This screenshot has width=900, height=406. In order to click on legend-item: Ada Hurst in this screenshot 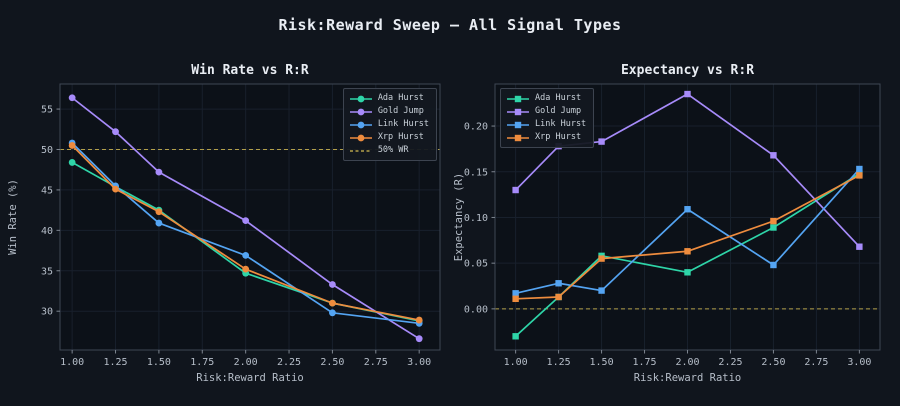, I will do `click(546, 98)`.